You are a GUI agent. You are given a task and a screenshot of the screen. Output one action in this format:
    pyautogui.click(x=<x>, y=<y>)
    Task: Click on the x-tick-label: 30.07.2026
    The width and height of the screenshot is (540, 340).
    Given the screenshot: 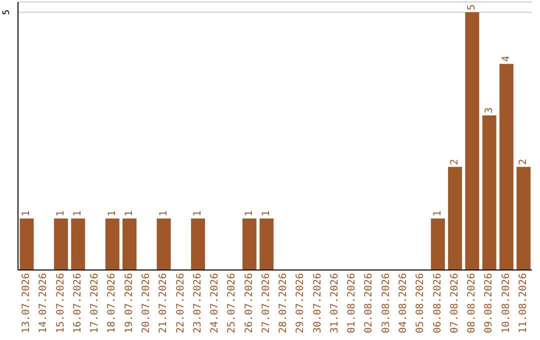 What is the action you would take?
    pyautogui.click(x=318, y=303)
    